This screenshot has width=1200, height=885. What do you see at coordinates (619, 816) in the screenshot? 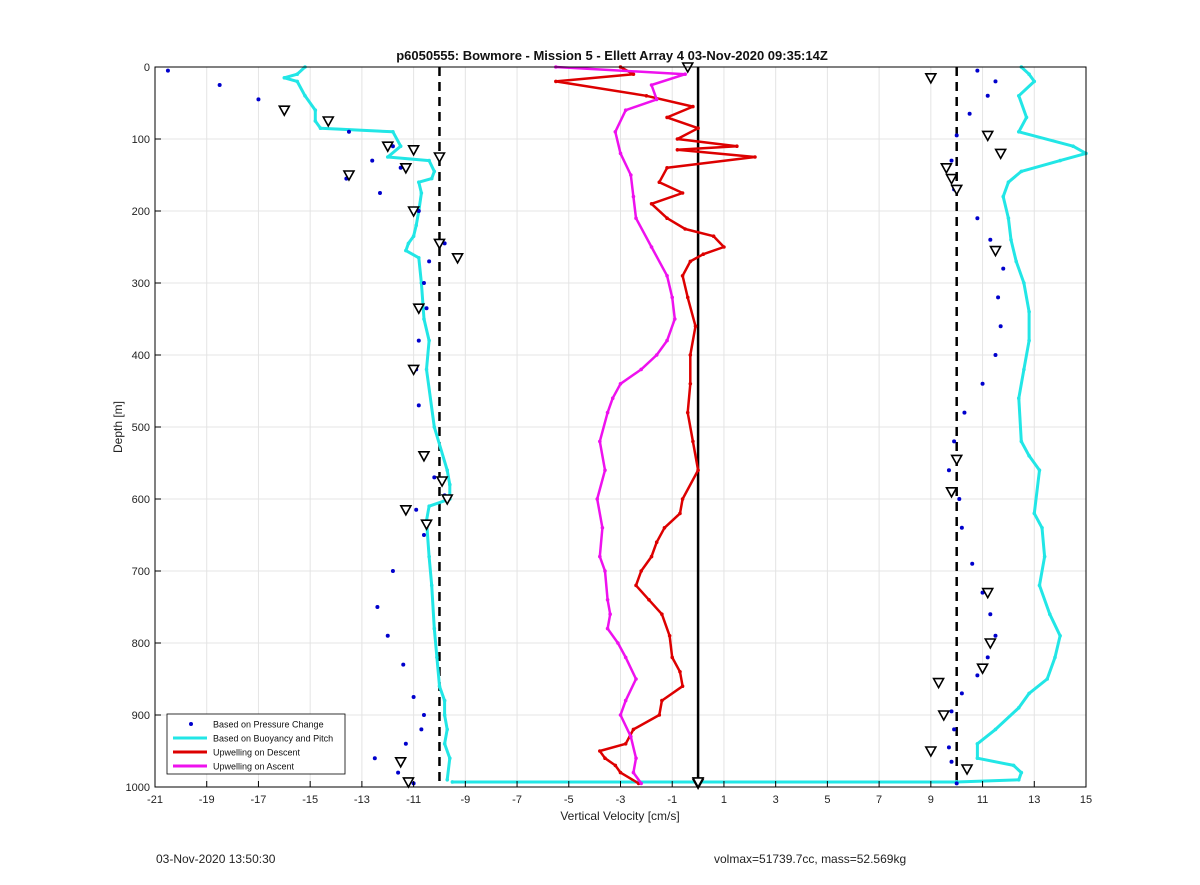
I see `x-axis-label: Vertical Velocity [cm/s]` at bounding box center [619, 816].